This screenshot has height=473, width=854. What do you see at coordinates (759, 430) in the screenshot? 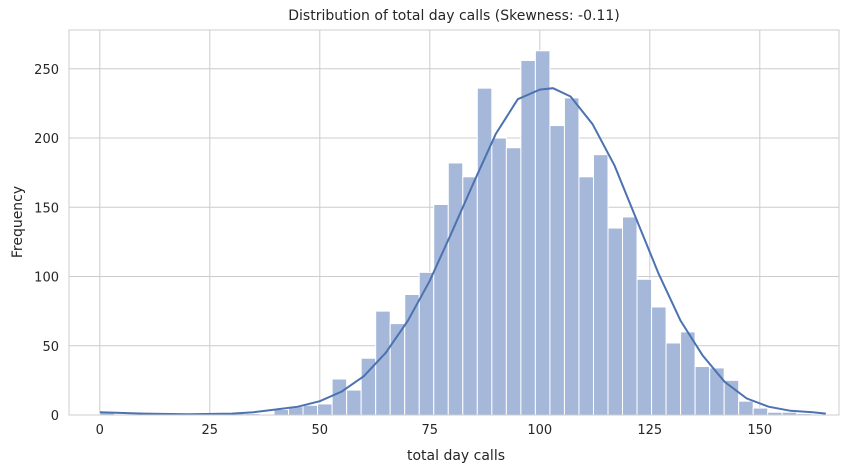
I see `x-tick-label: 150` at bounding box center [759, 430].